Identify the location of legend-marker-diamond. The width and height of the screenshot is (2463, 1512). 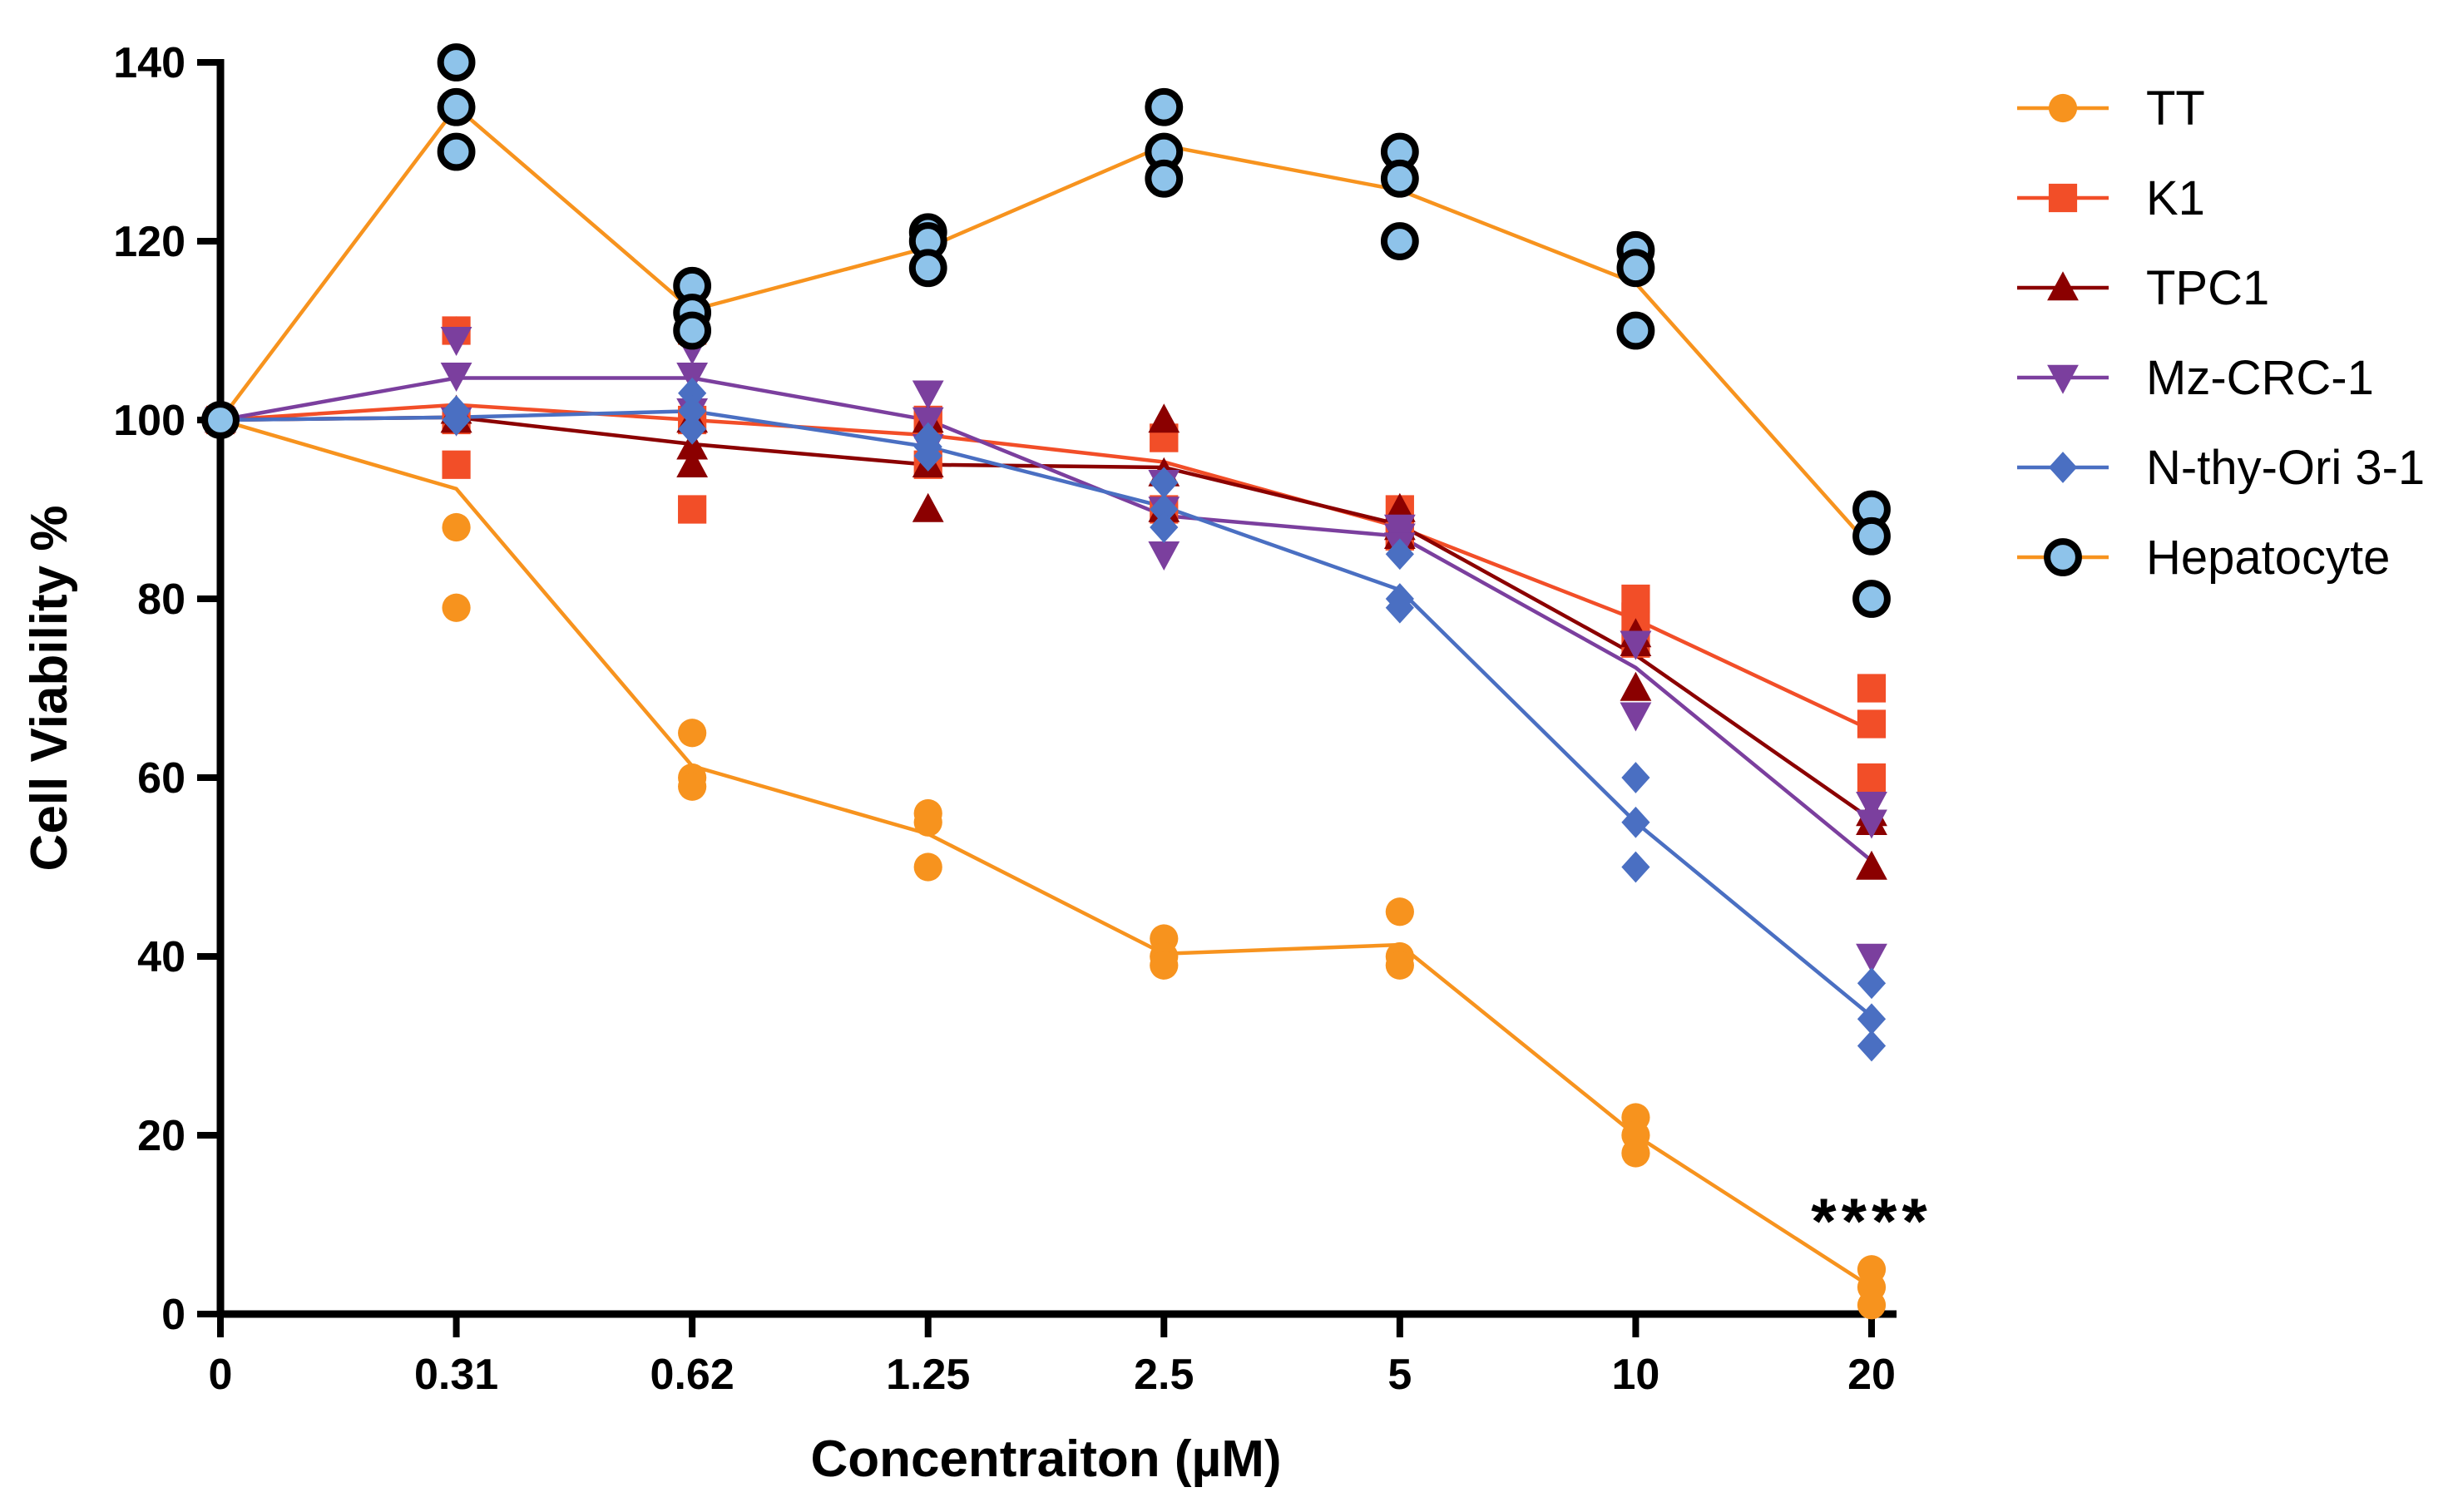
(2063, 467).